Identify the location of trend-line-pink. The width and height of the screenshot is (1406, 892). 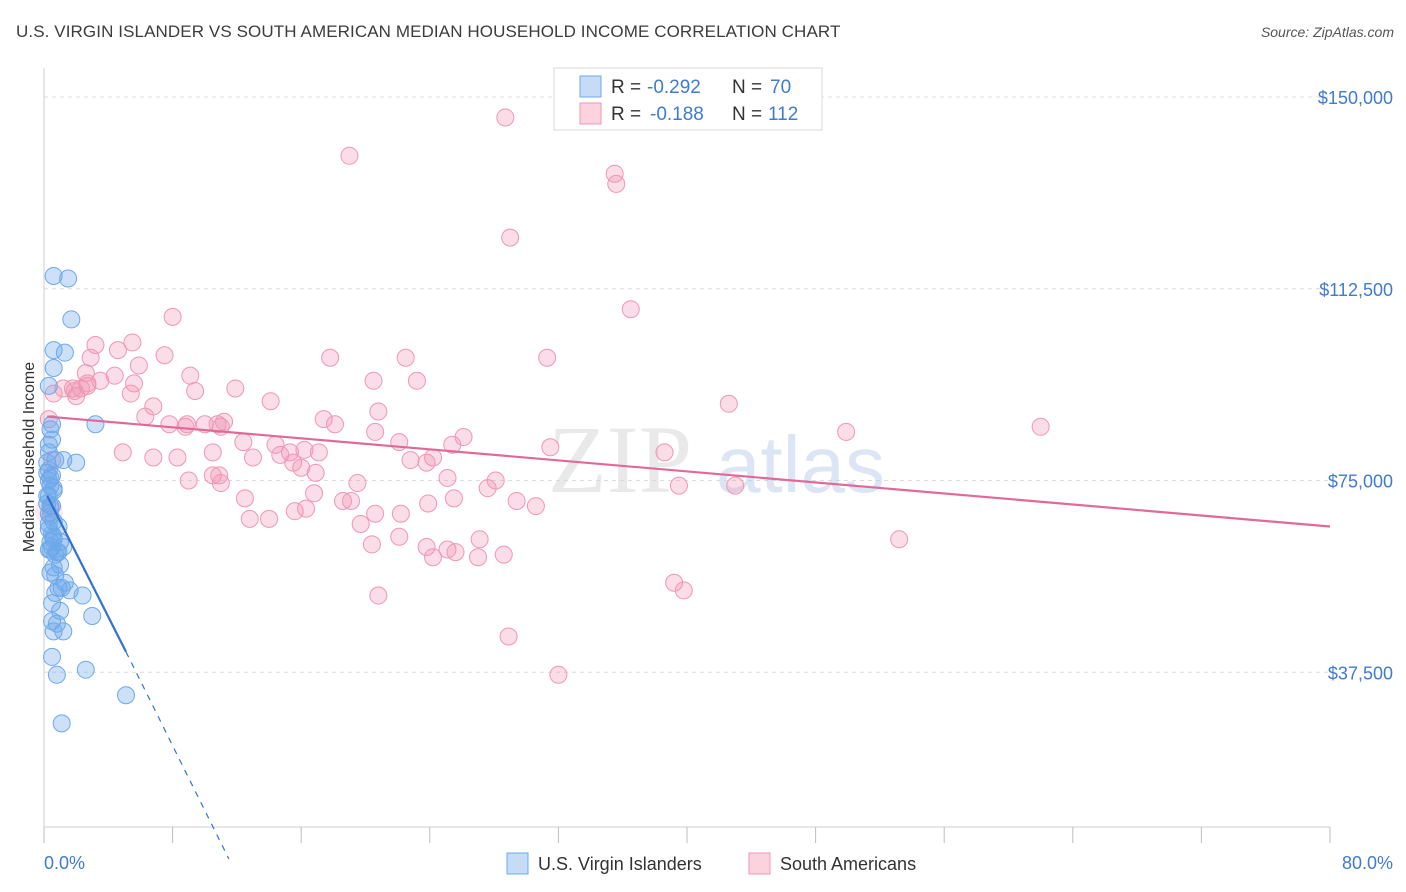
(689, 471).